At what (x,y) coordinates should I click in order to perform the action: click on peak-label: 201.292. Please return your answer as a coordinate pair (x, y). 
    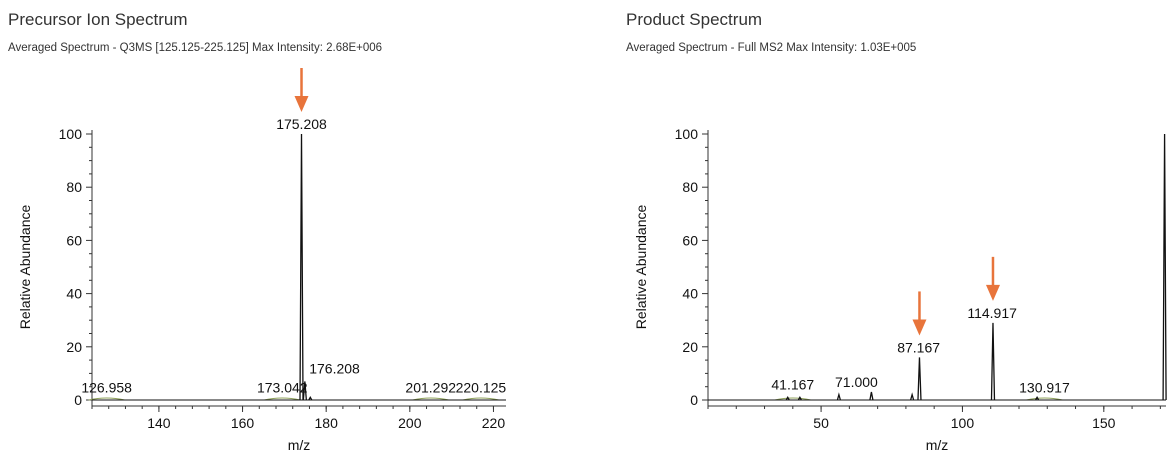
    Looking at the image, I should click on (430, 387).